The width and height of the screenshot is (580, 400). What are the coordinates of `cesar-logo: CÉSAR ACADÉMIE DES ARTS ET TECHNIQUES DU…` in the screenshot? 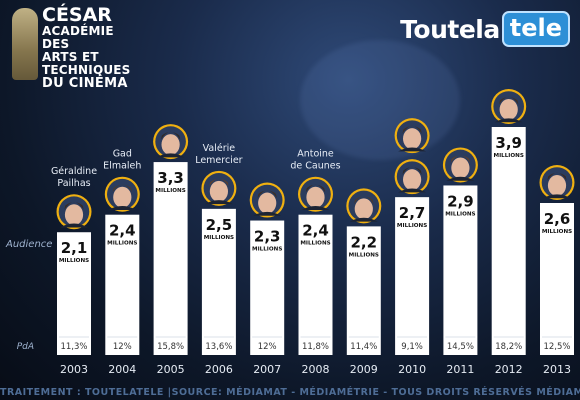 It's located at (68, 48).